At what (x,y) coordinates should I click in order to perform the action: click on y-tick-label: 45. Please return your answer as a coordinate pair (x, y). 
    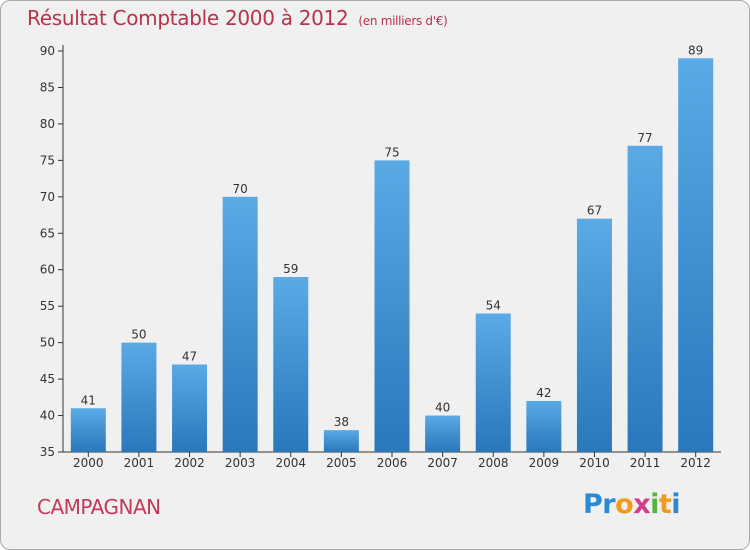
    Looking at the image, I should click on (47, 379).